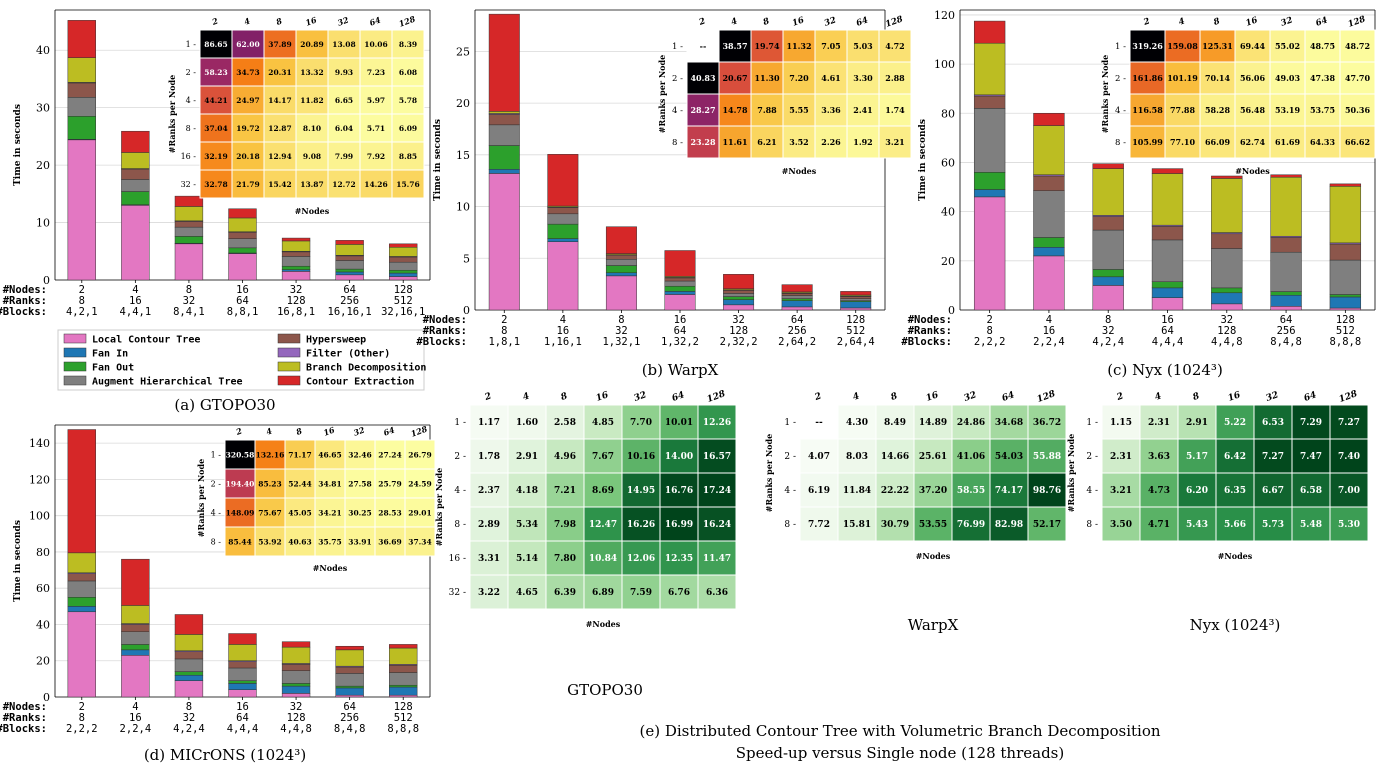 The image size is (1383, 770). I want to click on heatmap-value: 11.61, so click(734, 142).